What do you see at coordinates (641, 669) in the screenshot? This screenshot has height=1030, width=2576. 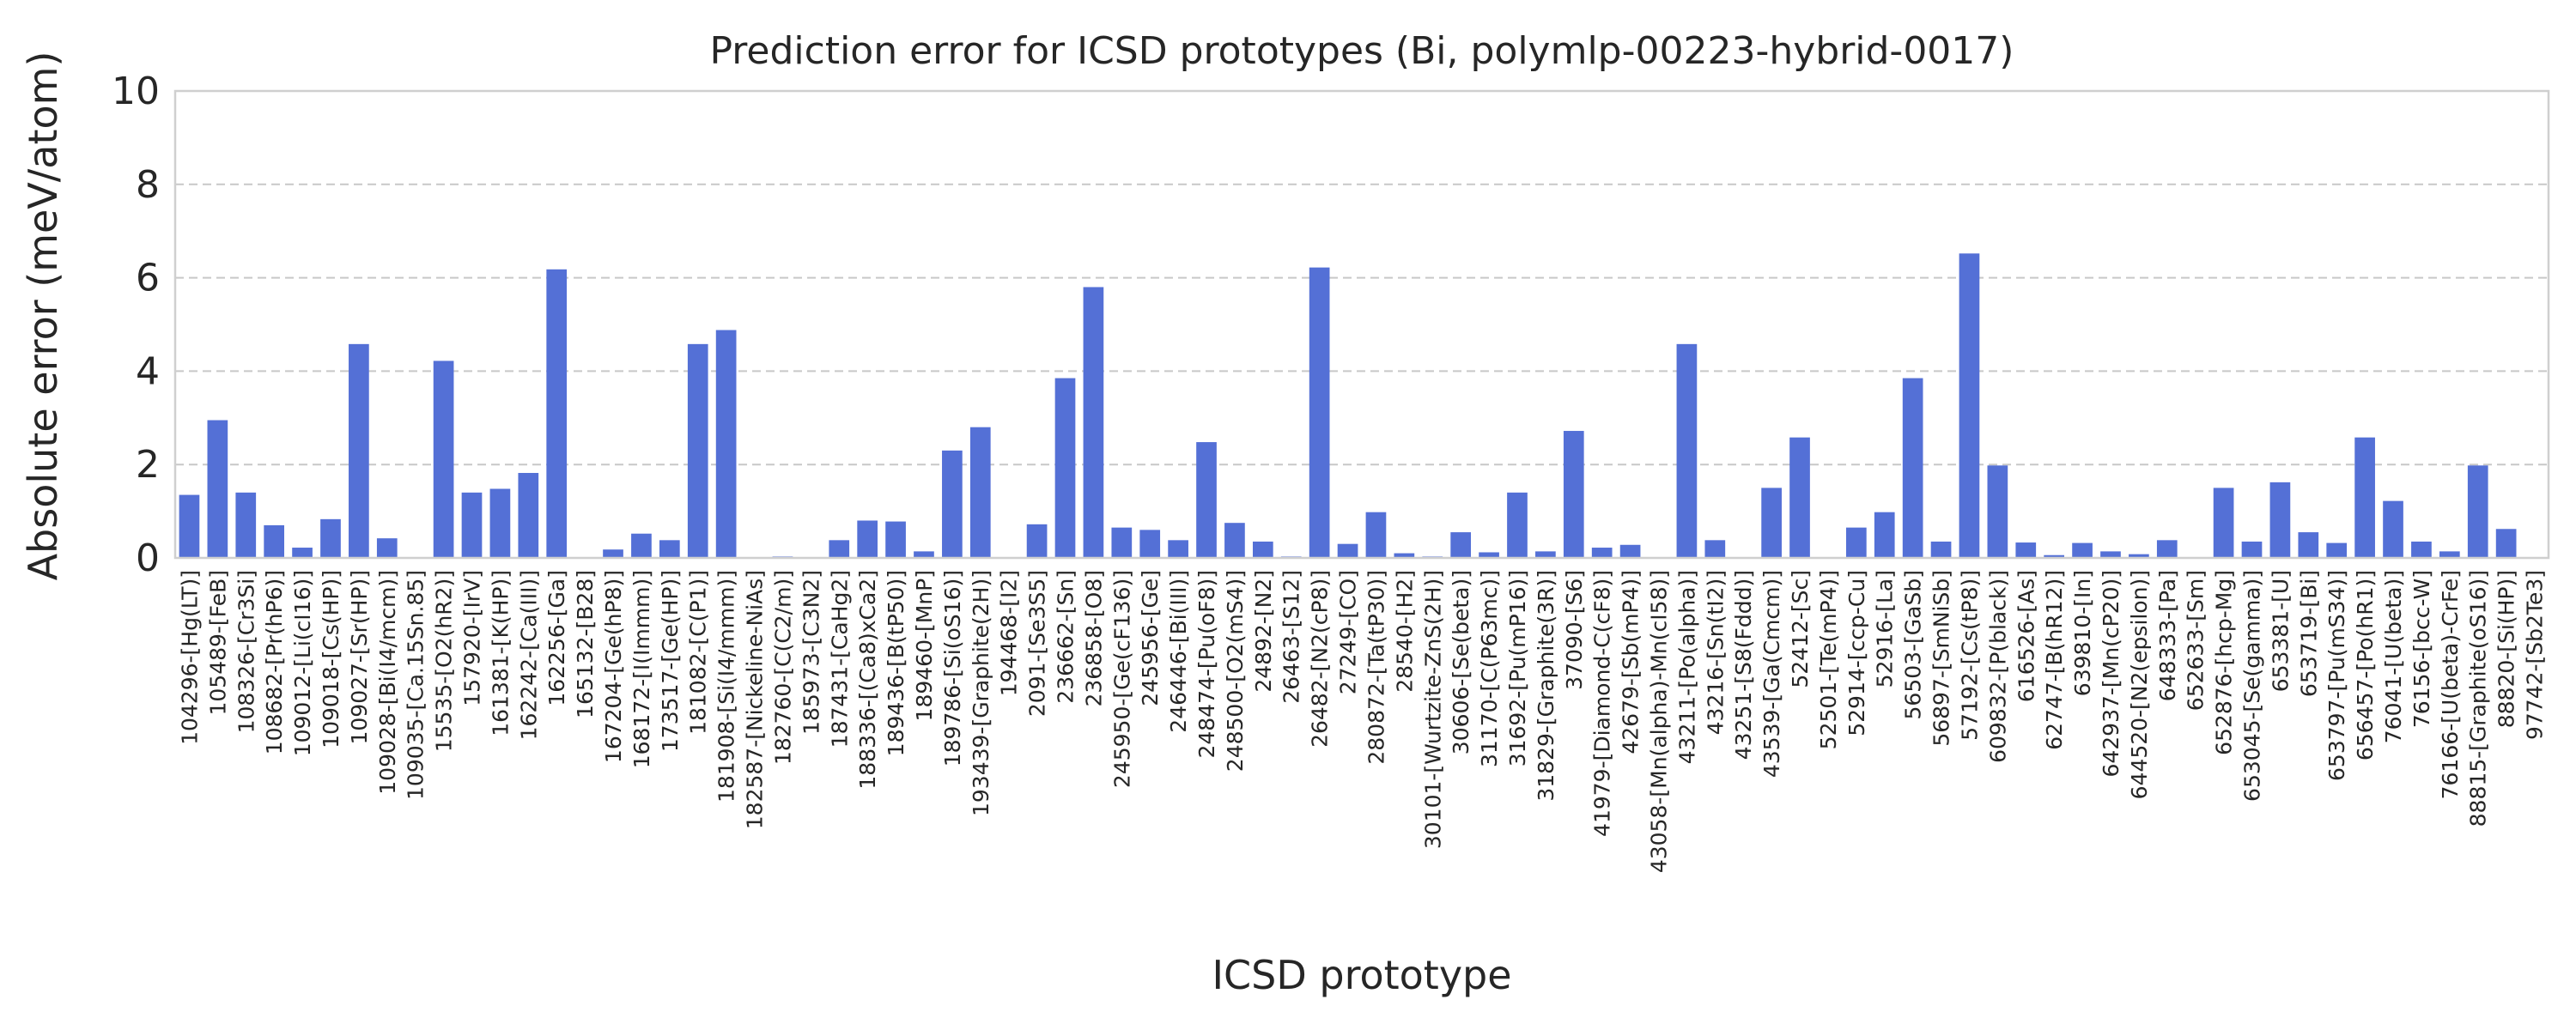 I see `x-tick-label: 168172-[I(Immm)]` at bounding box center [641, 669].